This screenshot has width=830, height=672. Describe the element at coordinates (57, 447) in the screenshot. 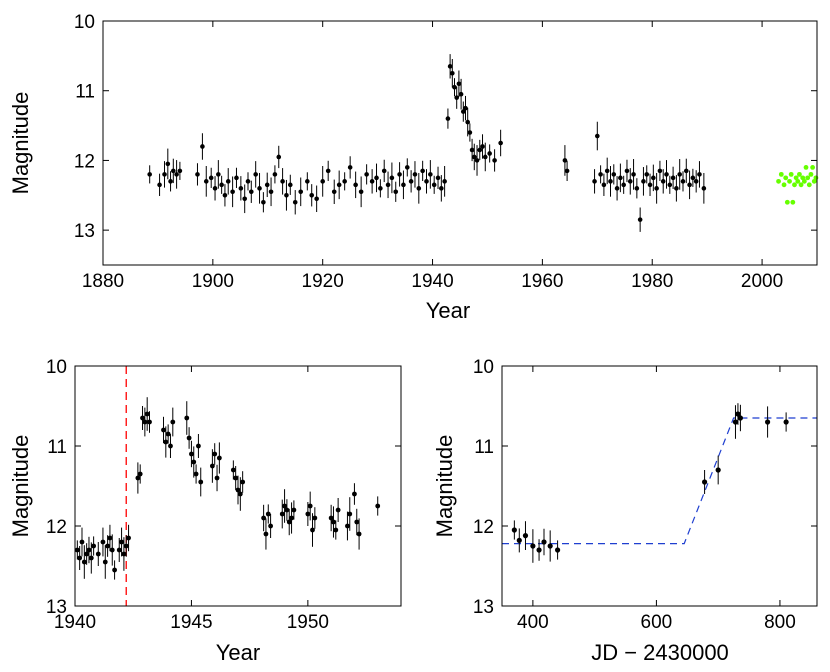

I see `bottom-left-y-tick-label: 11` at that location.